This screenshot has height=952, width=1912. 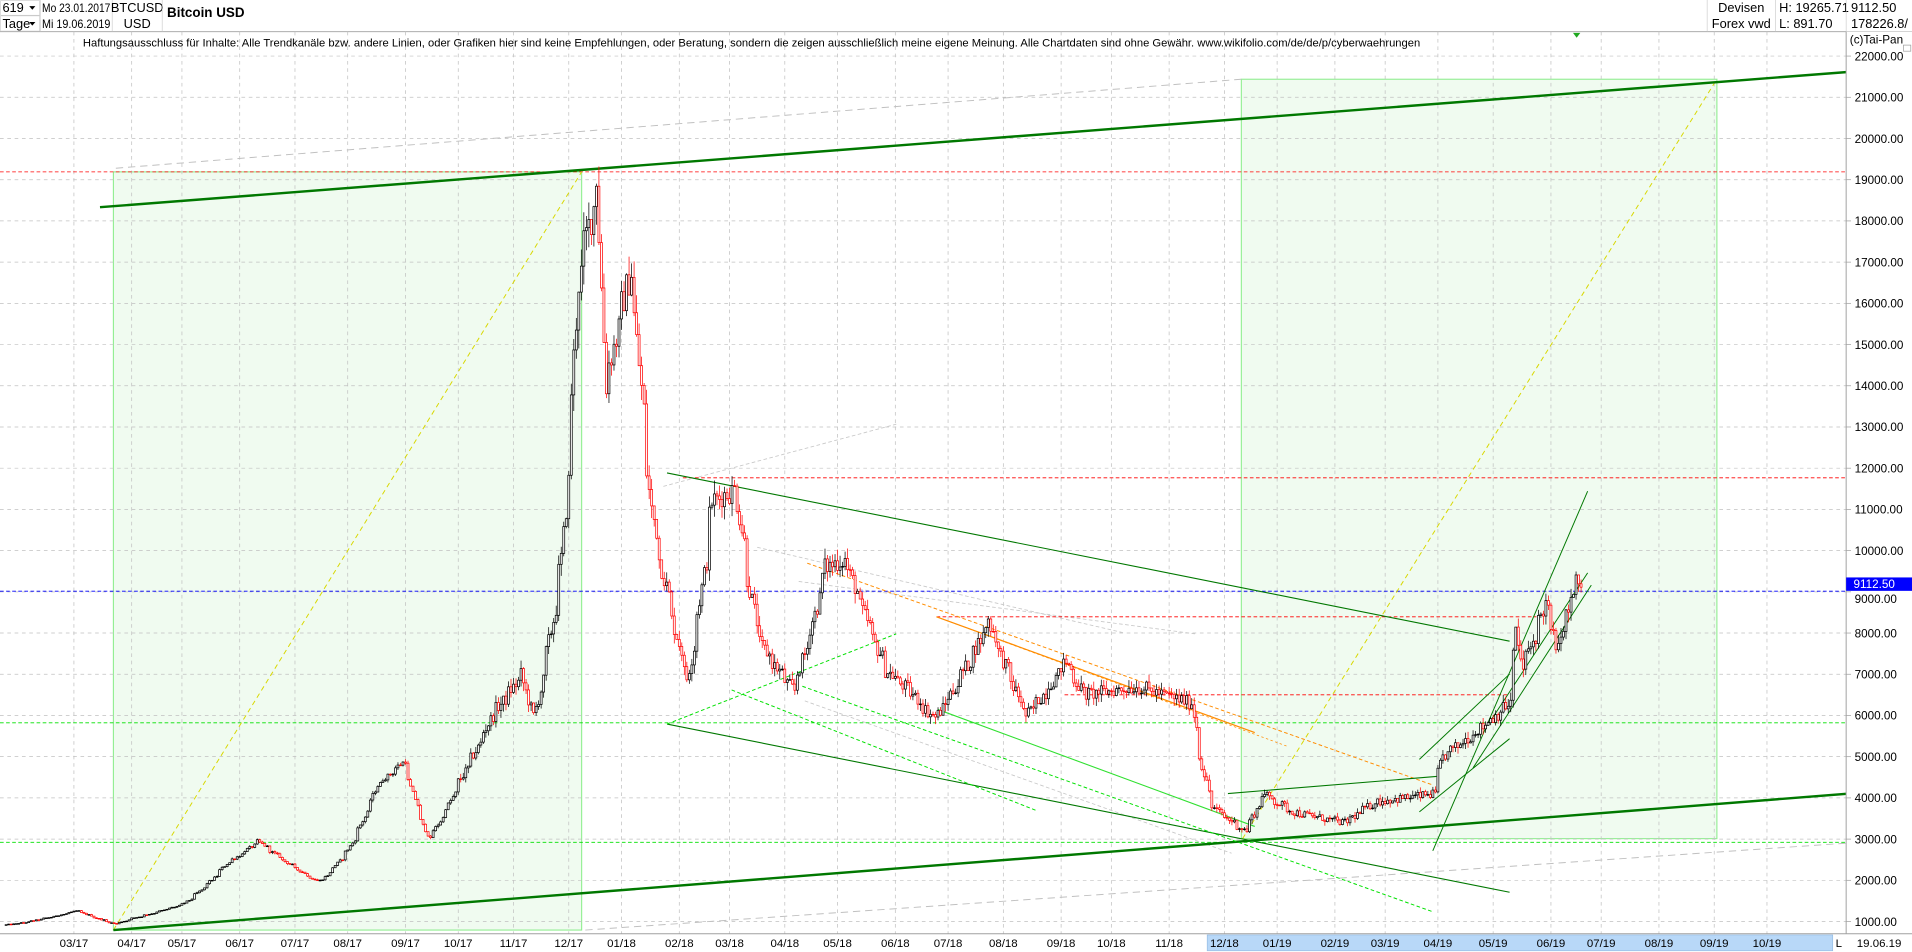 I want to click on y-tick-label: 22000.00, so click(x=1879, y=56).